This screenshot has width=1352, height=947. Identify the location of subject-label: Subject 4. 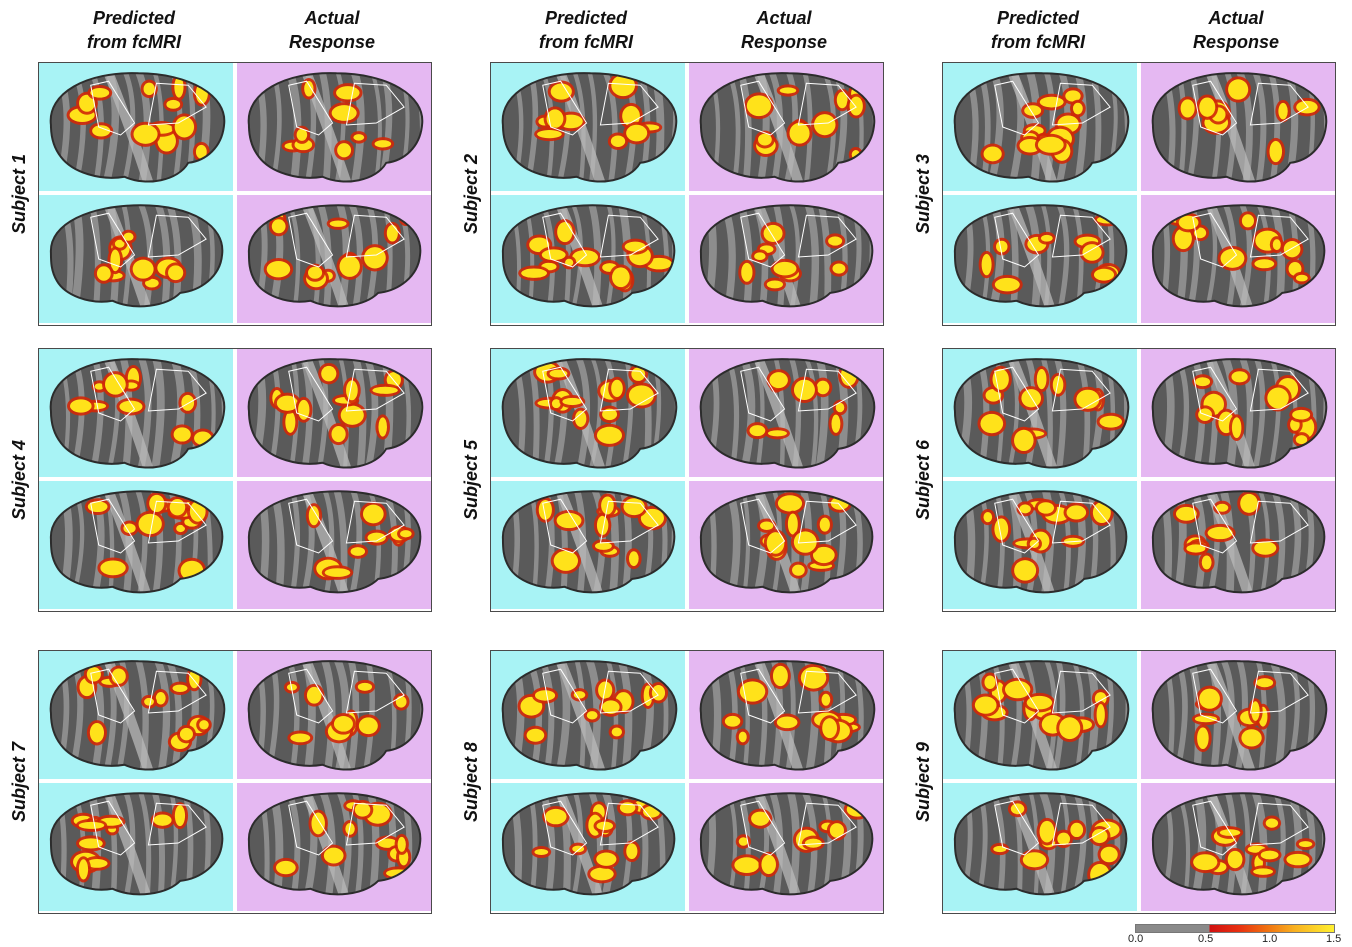
(19, 480).